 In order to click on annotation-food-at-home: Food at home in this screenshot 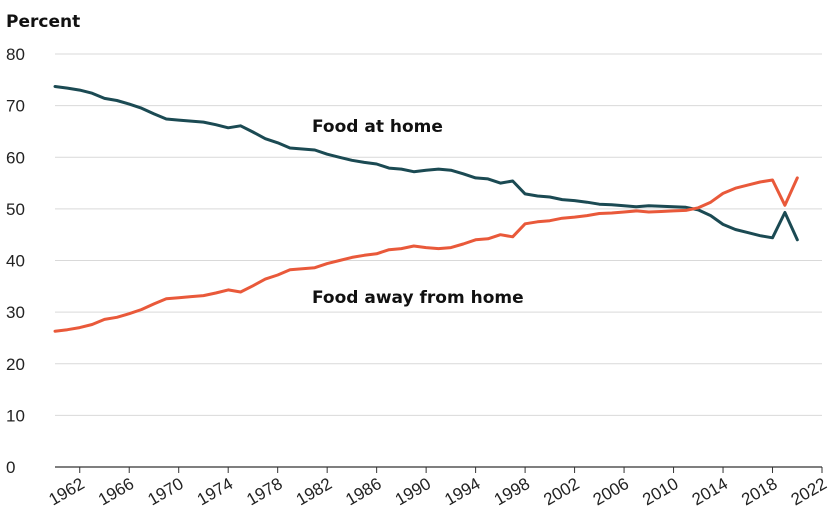, I will do `click(377, 127)`.